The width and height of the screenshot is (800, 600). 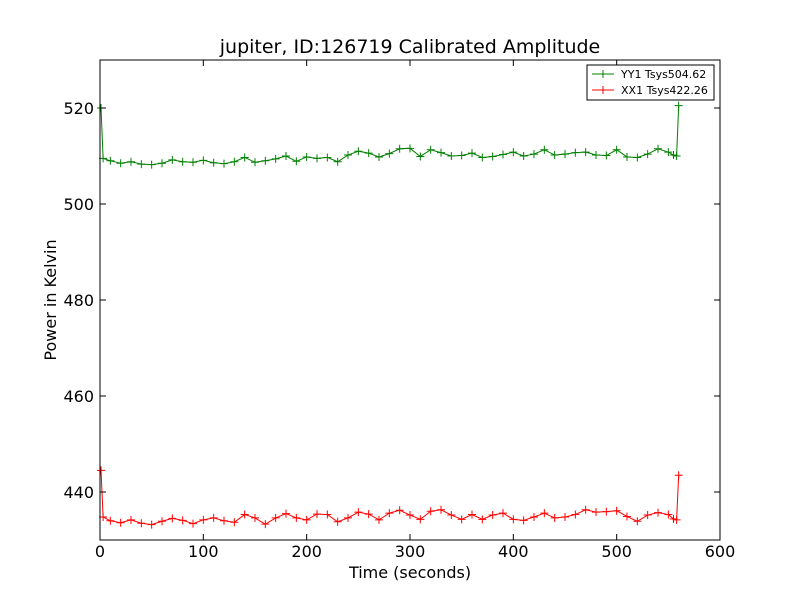 I want to click on legend: YY1 Tsys504.62 XX1 Tsys422.26, so click(x=650, y=82).